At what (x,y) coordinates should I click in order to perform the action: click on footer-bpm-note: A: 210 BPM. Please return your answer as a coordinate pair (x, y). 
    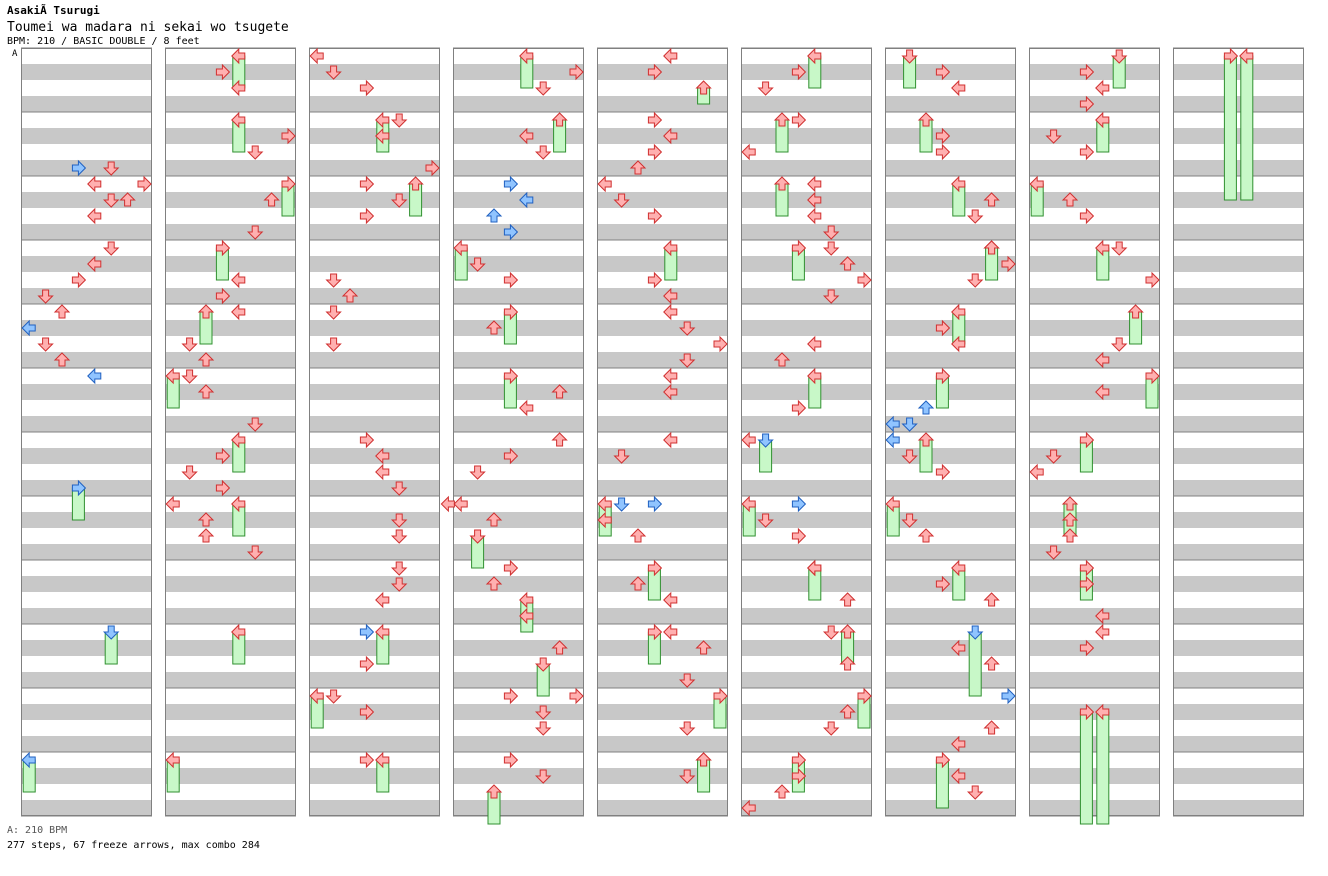
    Looking at the image, I should click on (37, 830).